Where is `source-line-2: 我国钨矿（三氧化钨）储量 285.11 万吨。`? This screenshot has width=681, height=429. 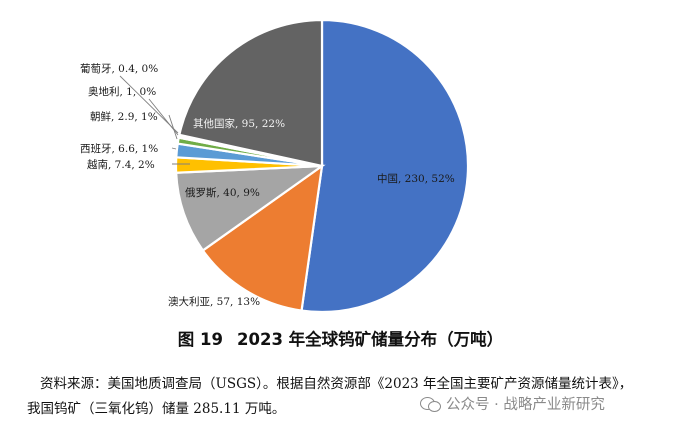
source-line-2: 我国钨矿（三氧化钨）储量 285.11 万吨。 is located at coordinates (156, 409).